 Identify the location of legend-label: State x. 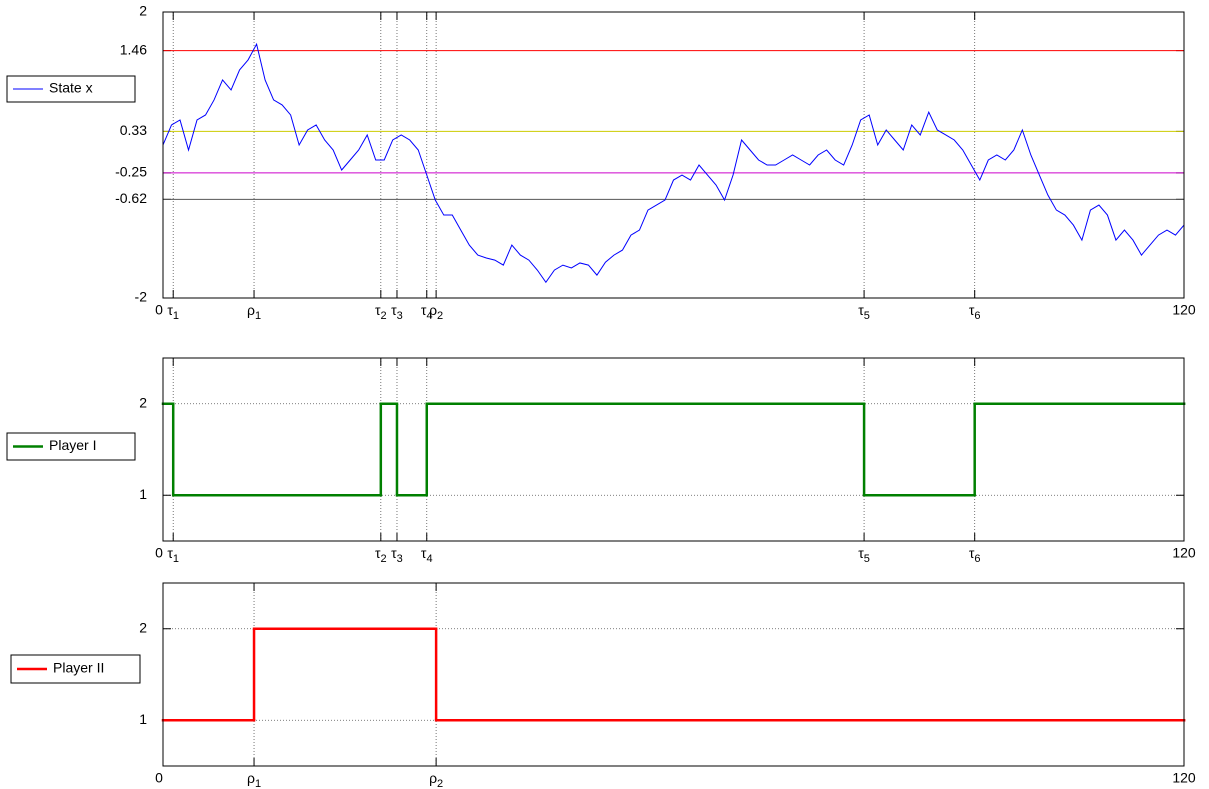
(71, 88).